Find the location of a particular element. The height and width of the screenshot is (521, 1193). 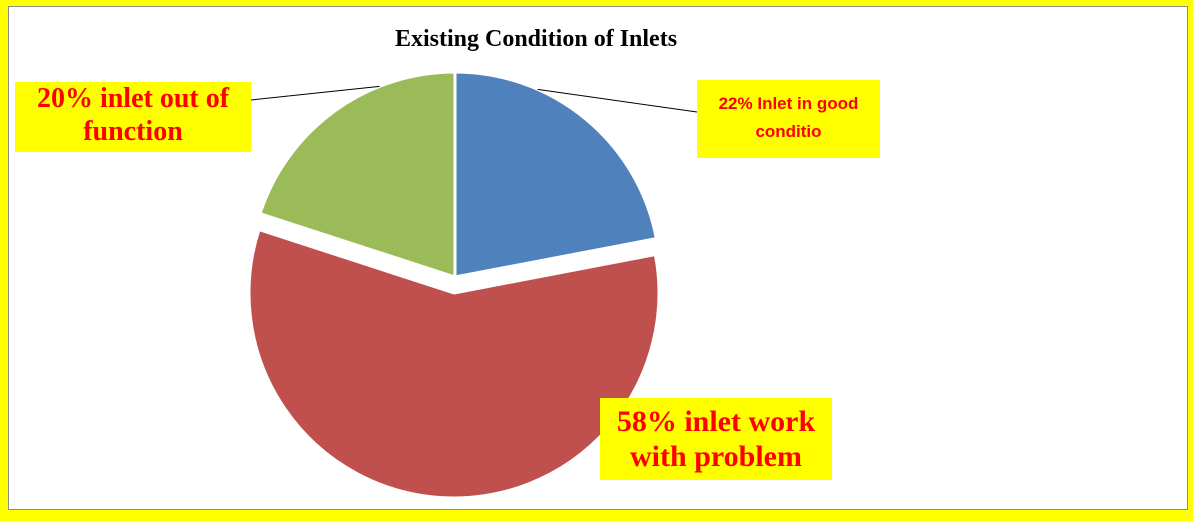

chart-title: Existing Condition of Inlets is located at coordinates (536, 39).